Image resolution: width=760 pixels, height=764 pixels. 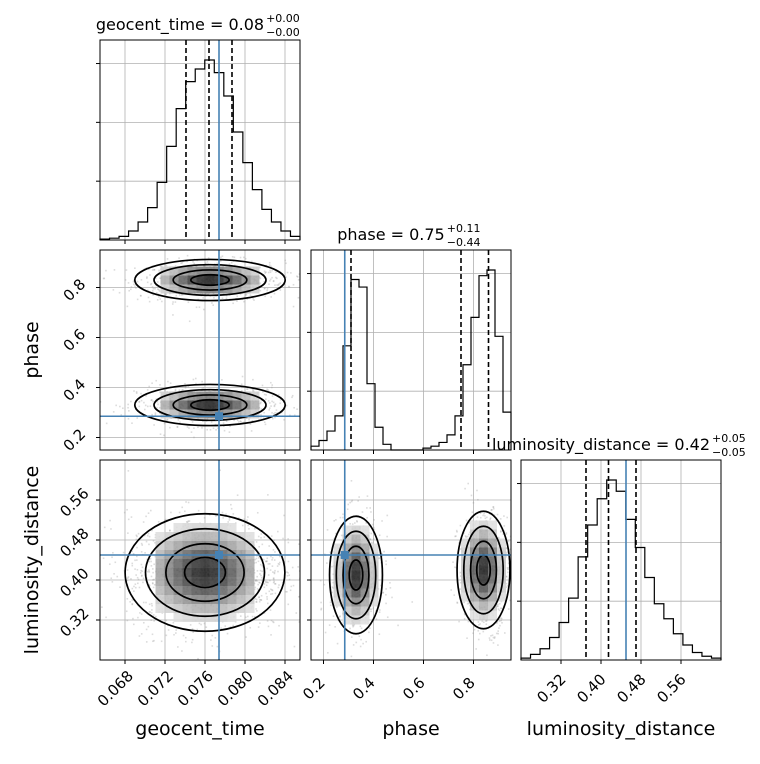 What do you see at coordinates (314, 689) in the screenshot?
I see `x-tick-label: 0.2` at bounding box center [314, 689].